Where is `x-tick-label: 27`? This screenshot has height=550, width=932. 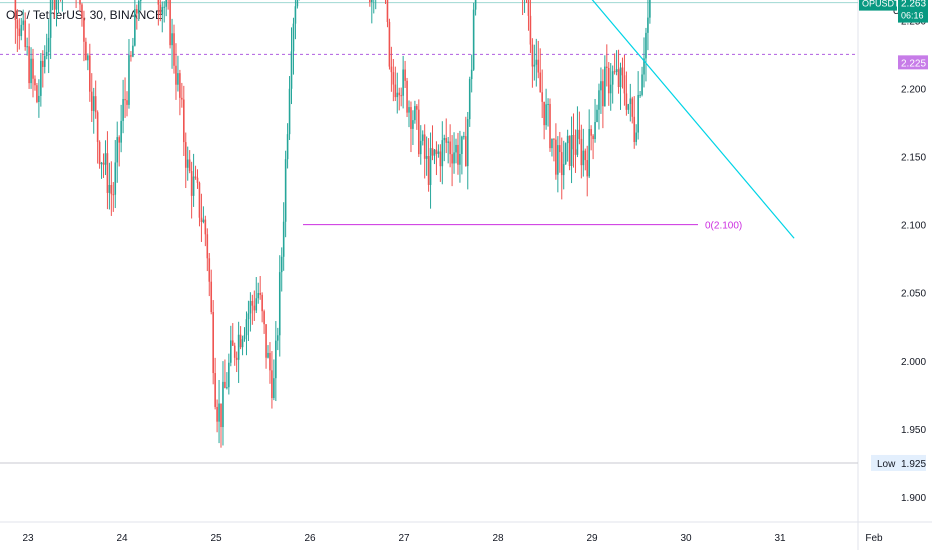
x-tick-label: 27 is located at coordinates (404, 538).